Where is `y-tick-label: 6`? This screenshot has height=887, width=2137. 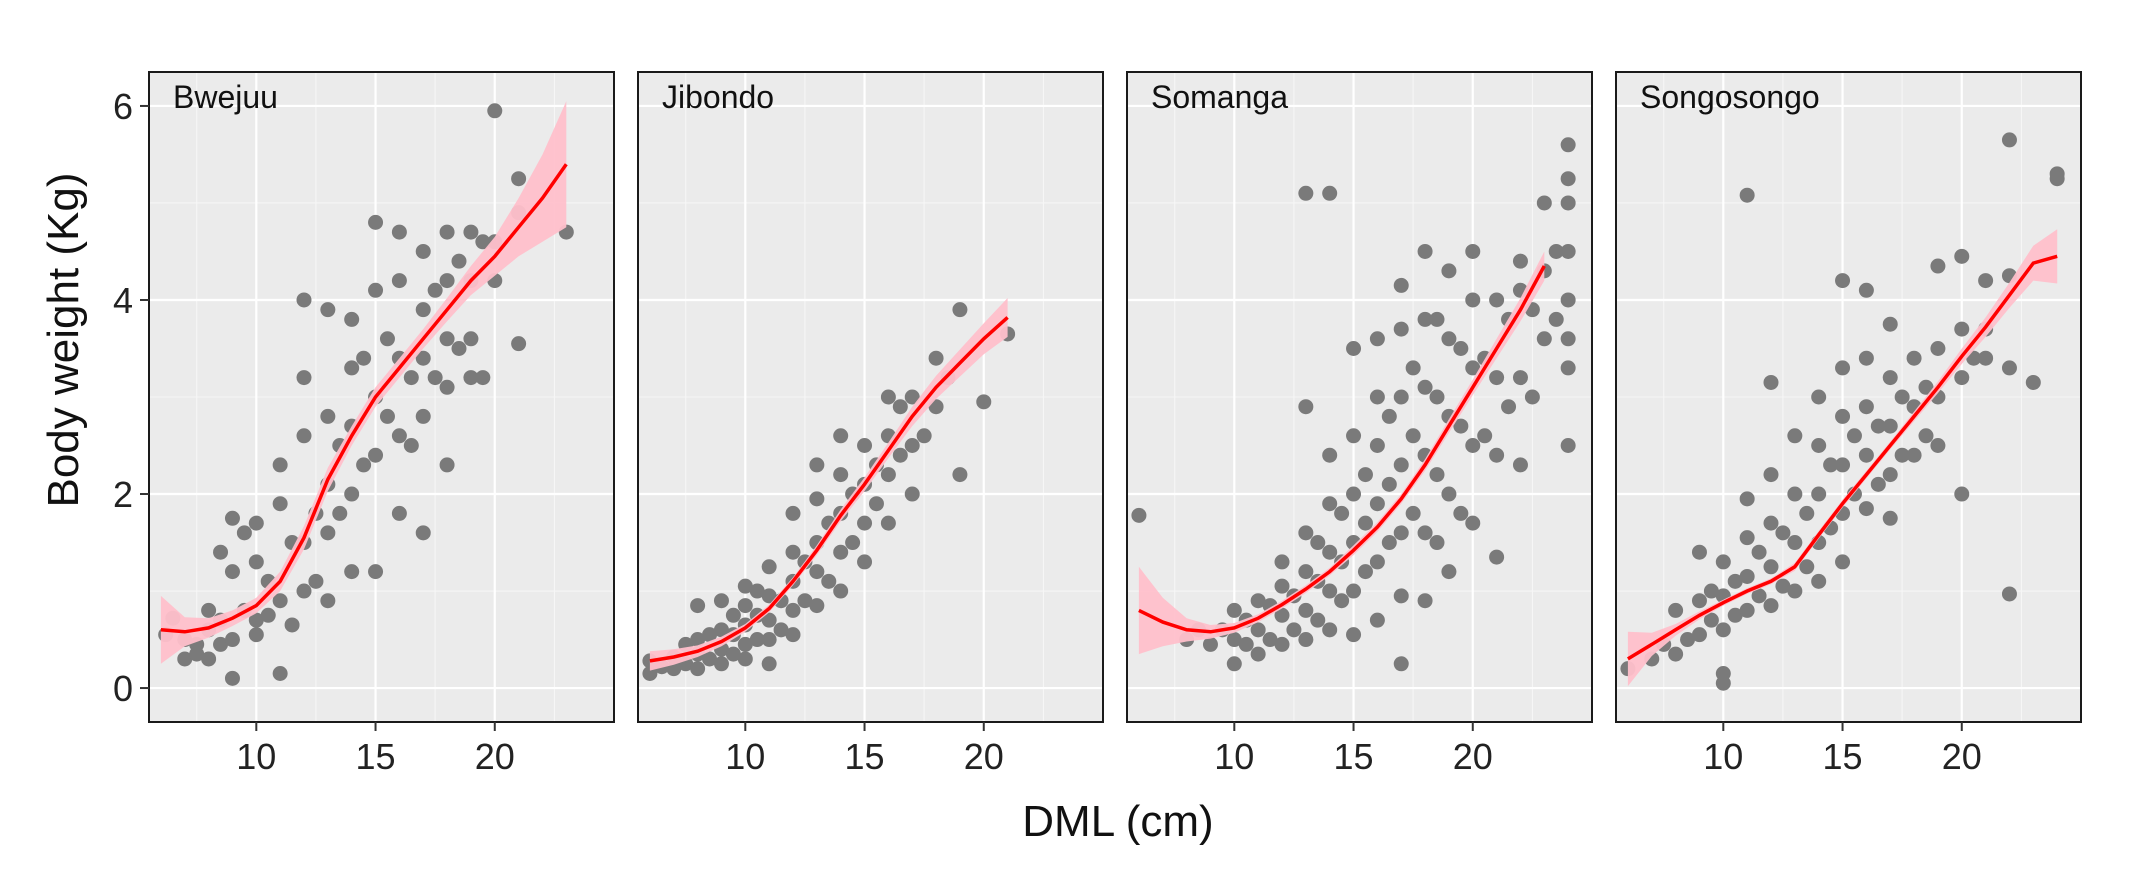 y-tick-label: 6 is located at coordinates (123, 106).